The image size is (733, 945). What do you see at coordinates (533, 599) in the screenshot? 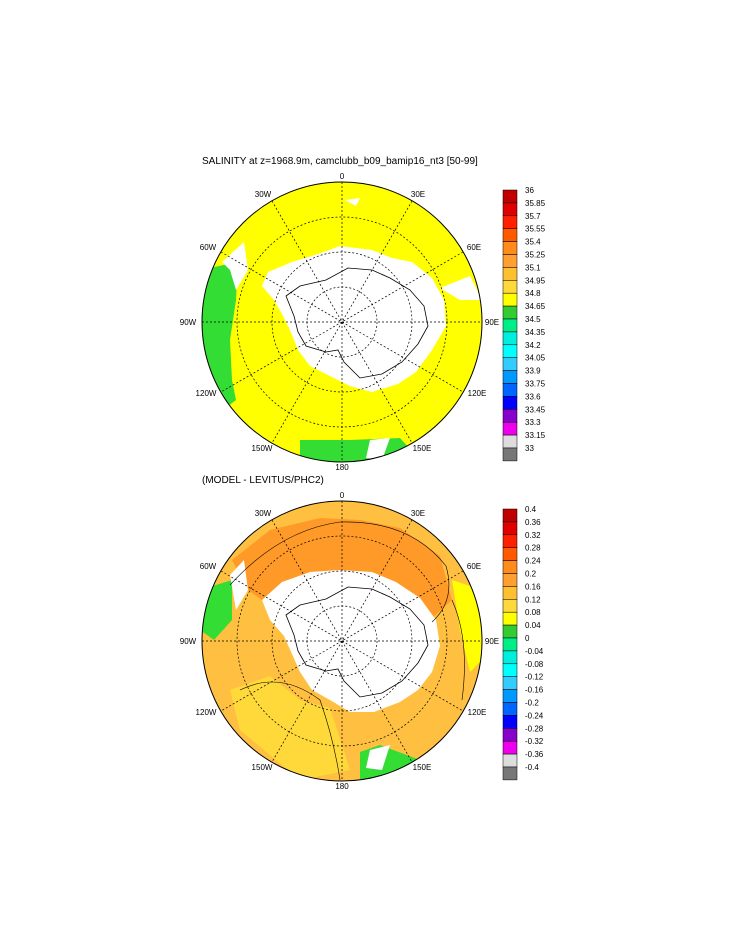
I see `colorbar-label: 0.12` at bounding box center [533, 599].